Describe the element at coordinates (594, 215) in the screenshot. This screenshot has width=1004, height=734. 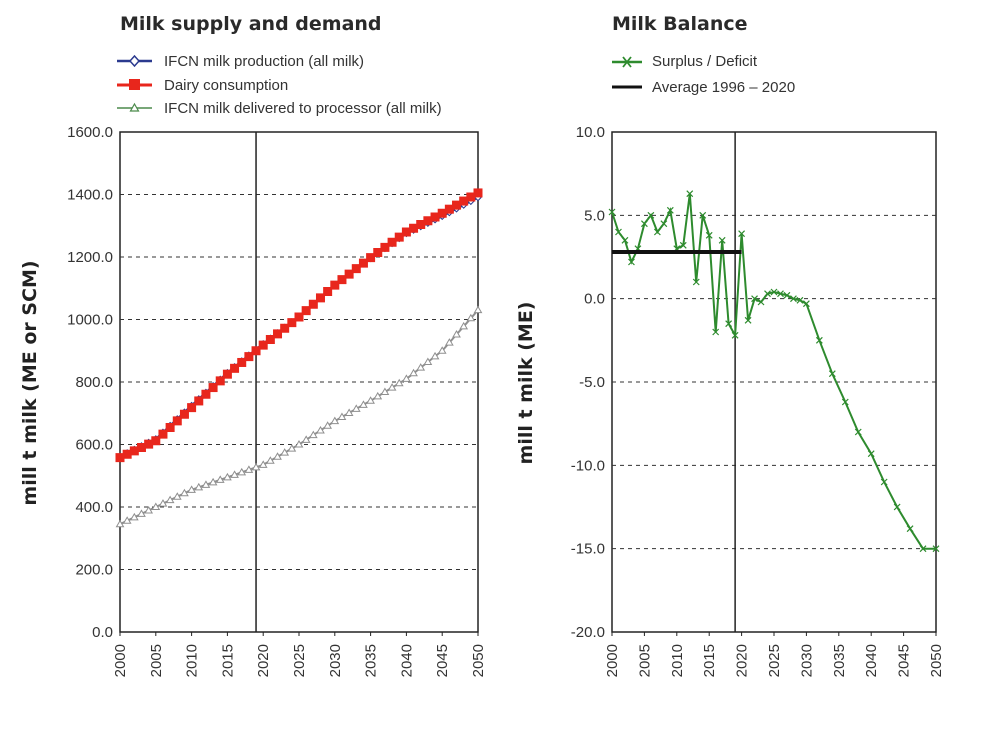
I see `y-tick-label: 5.0` at that location.